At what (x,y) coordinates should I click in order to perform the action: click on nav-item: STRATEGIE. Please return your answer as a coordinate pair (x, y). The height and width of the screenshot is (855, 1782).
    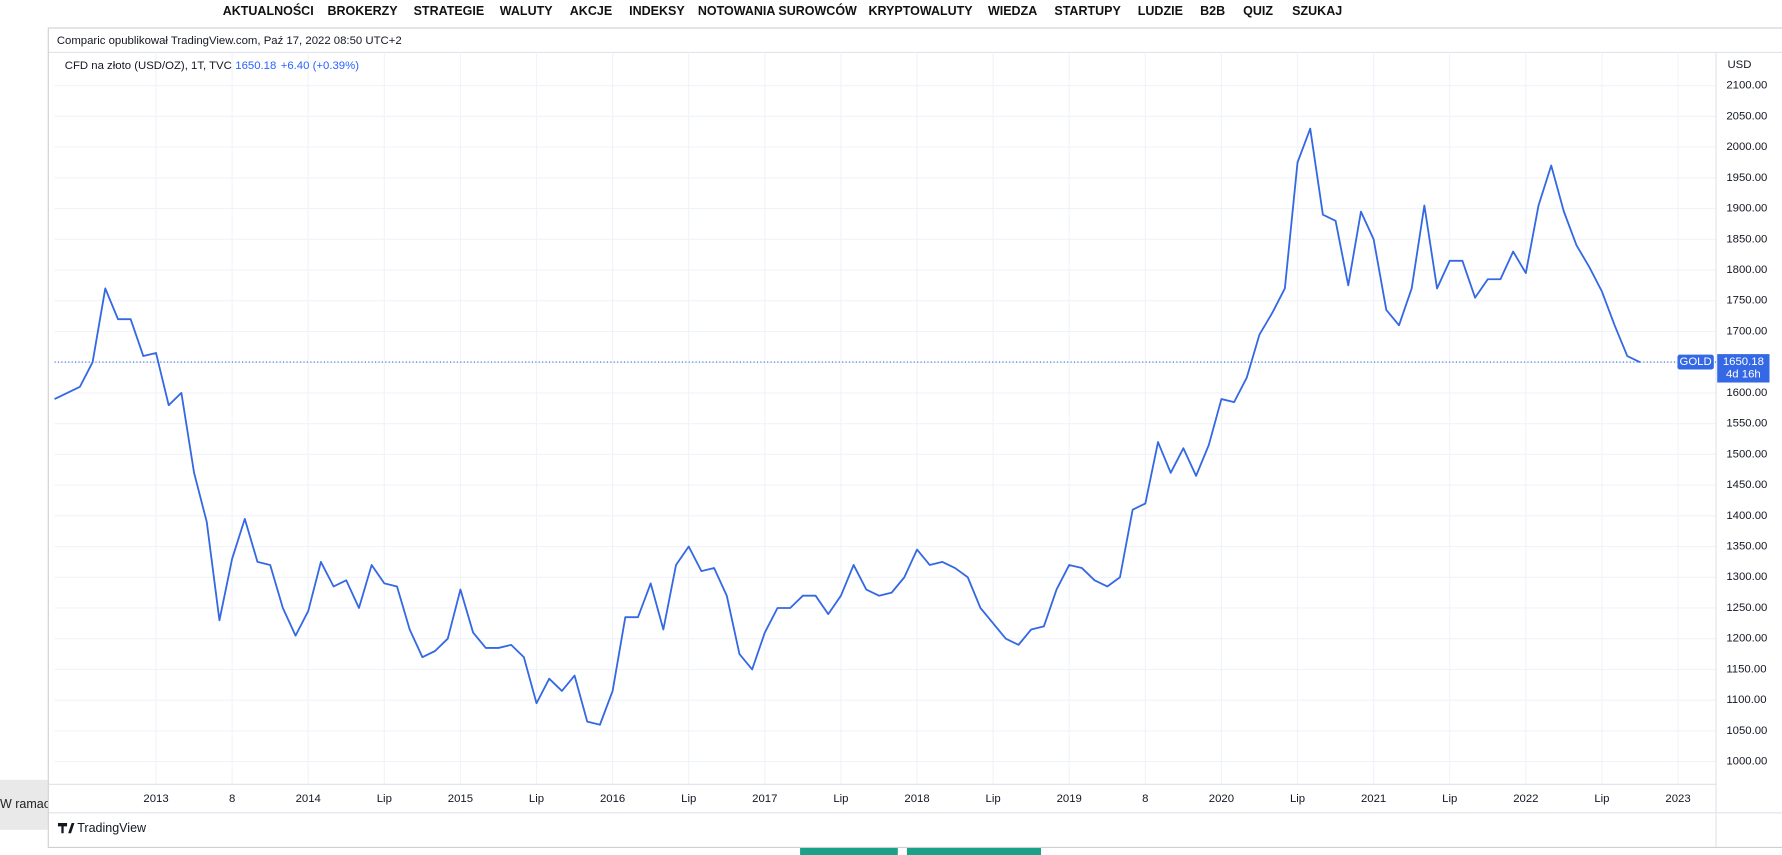
    Looking at the image, I should click on (449, 11).